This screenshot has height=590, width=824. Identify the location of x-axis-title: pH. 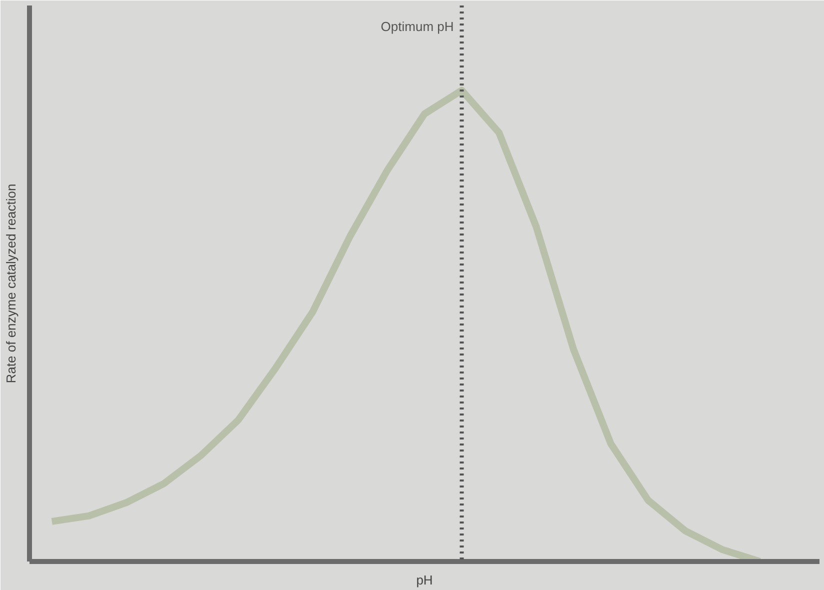
(424, 580).